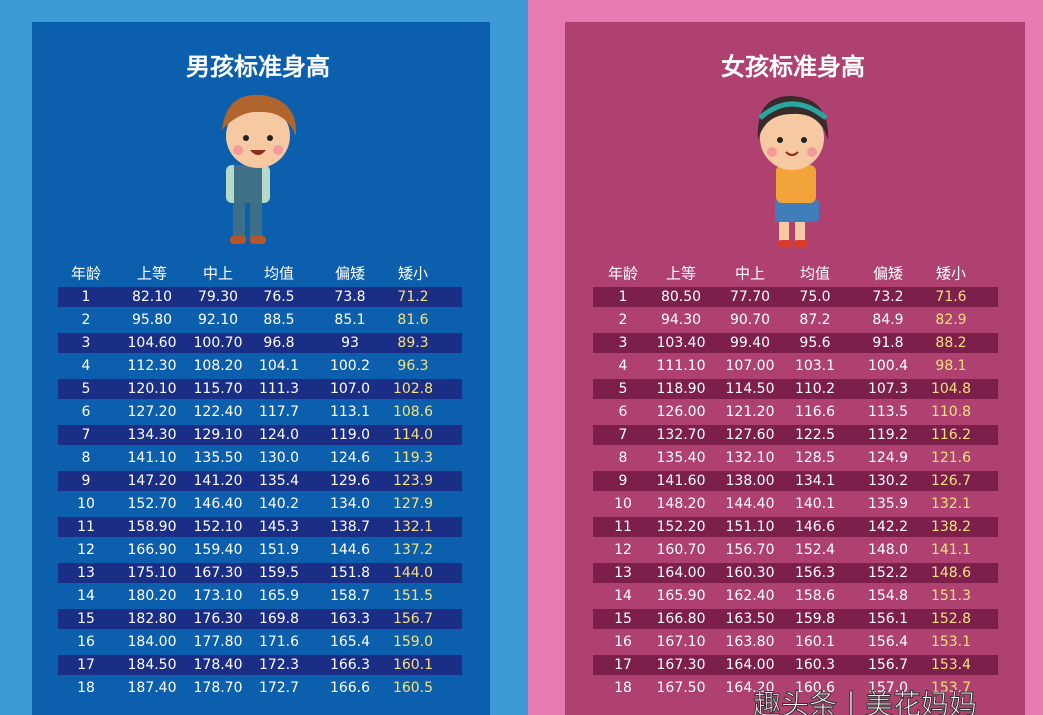 The height and width of the screenshot is (715, 1043). What do you see at coordinates (750, 527) in the screenshot?
I see `table-cell: 151.10` at bounding box center [750, 527].